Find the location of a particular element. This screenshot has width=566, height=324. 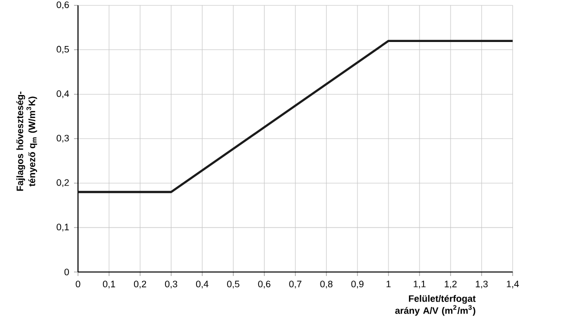

x-tick-label: 1,3 is located at coordinates (482, 284).